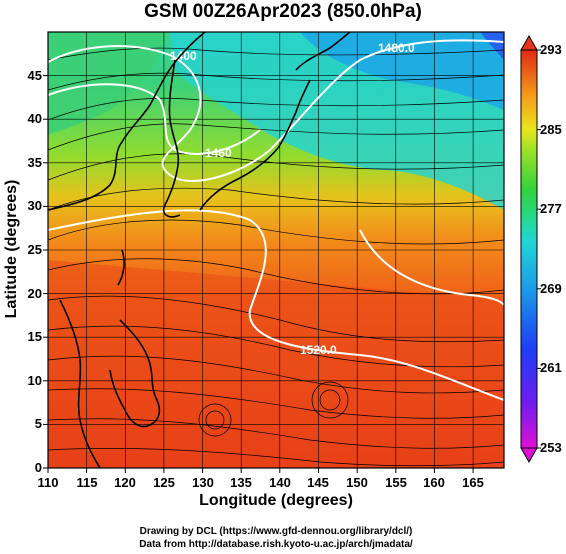 The width and height of the screenshot is (566, 554). Describe the element at coordinates (203, 482) in the screenshot. I see `x-tick-label: 130` at that location.